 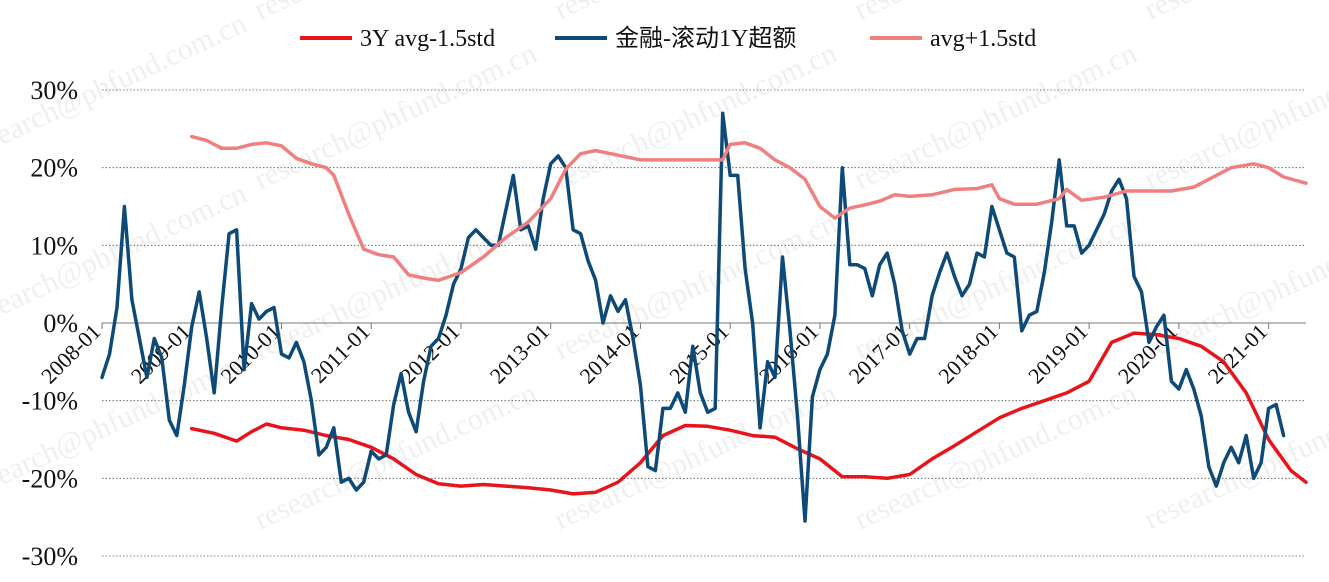 I want to click on y-tick-label: 10%, so click(x=54, y=245).